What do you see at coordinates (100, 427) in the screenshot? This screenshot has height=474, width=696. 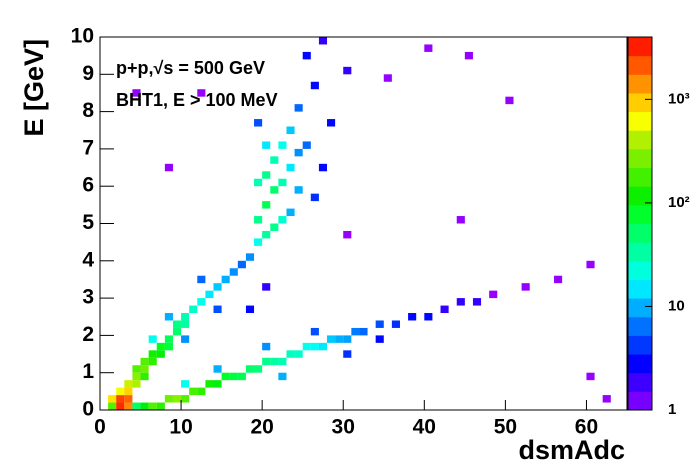 I see `x-tick-label: 0` at bounding box center [100, 427].